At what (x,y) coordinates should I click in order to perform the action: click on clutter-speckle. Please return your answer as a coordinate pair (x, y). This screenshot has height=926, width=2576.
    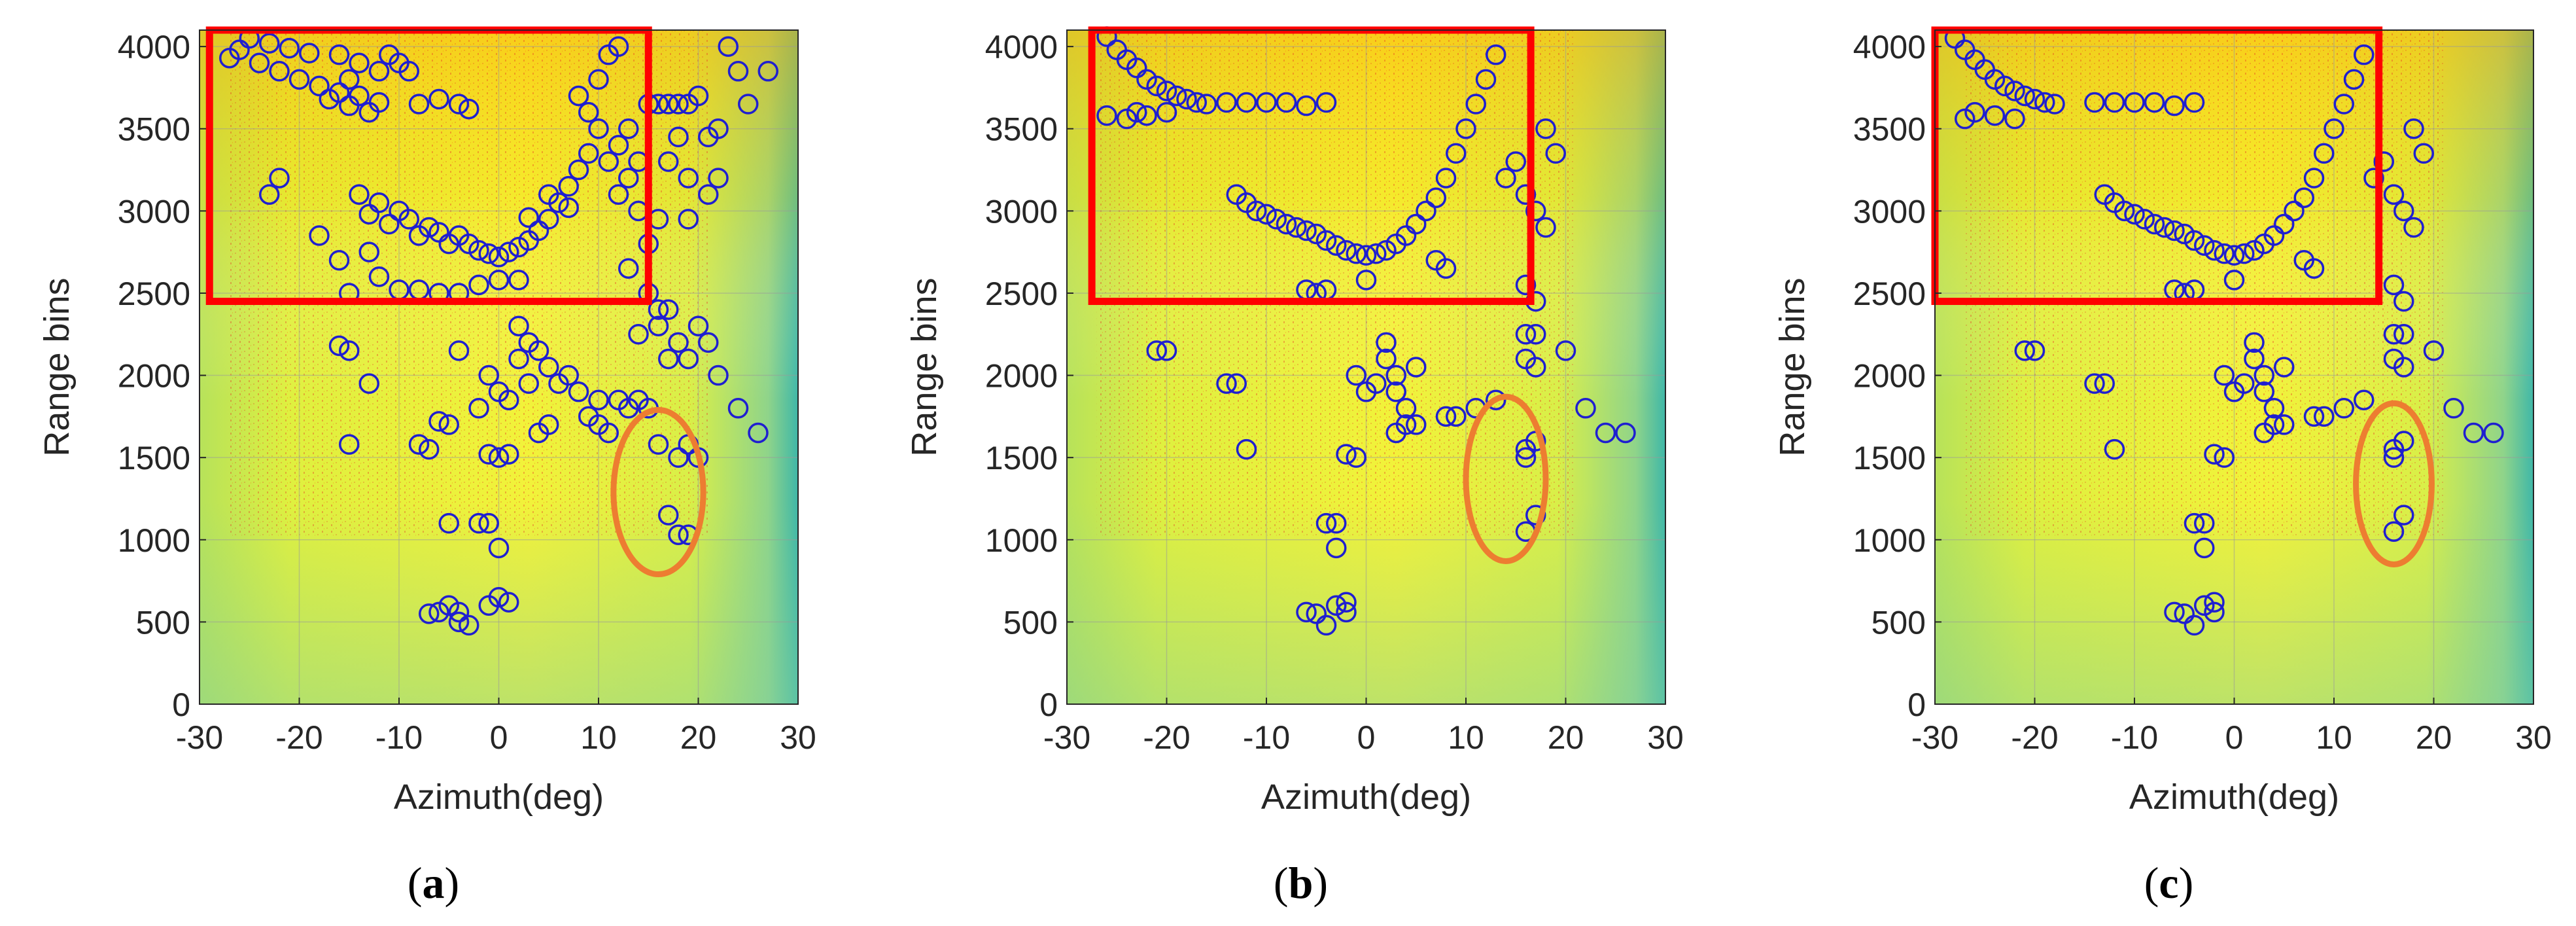
    Looking at the image, I should click on (2204, 283).